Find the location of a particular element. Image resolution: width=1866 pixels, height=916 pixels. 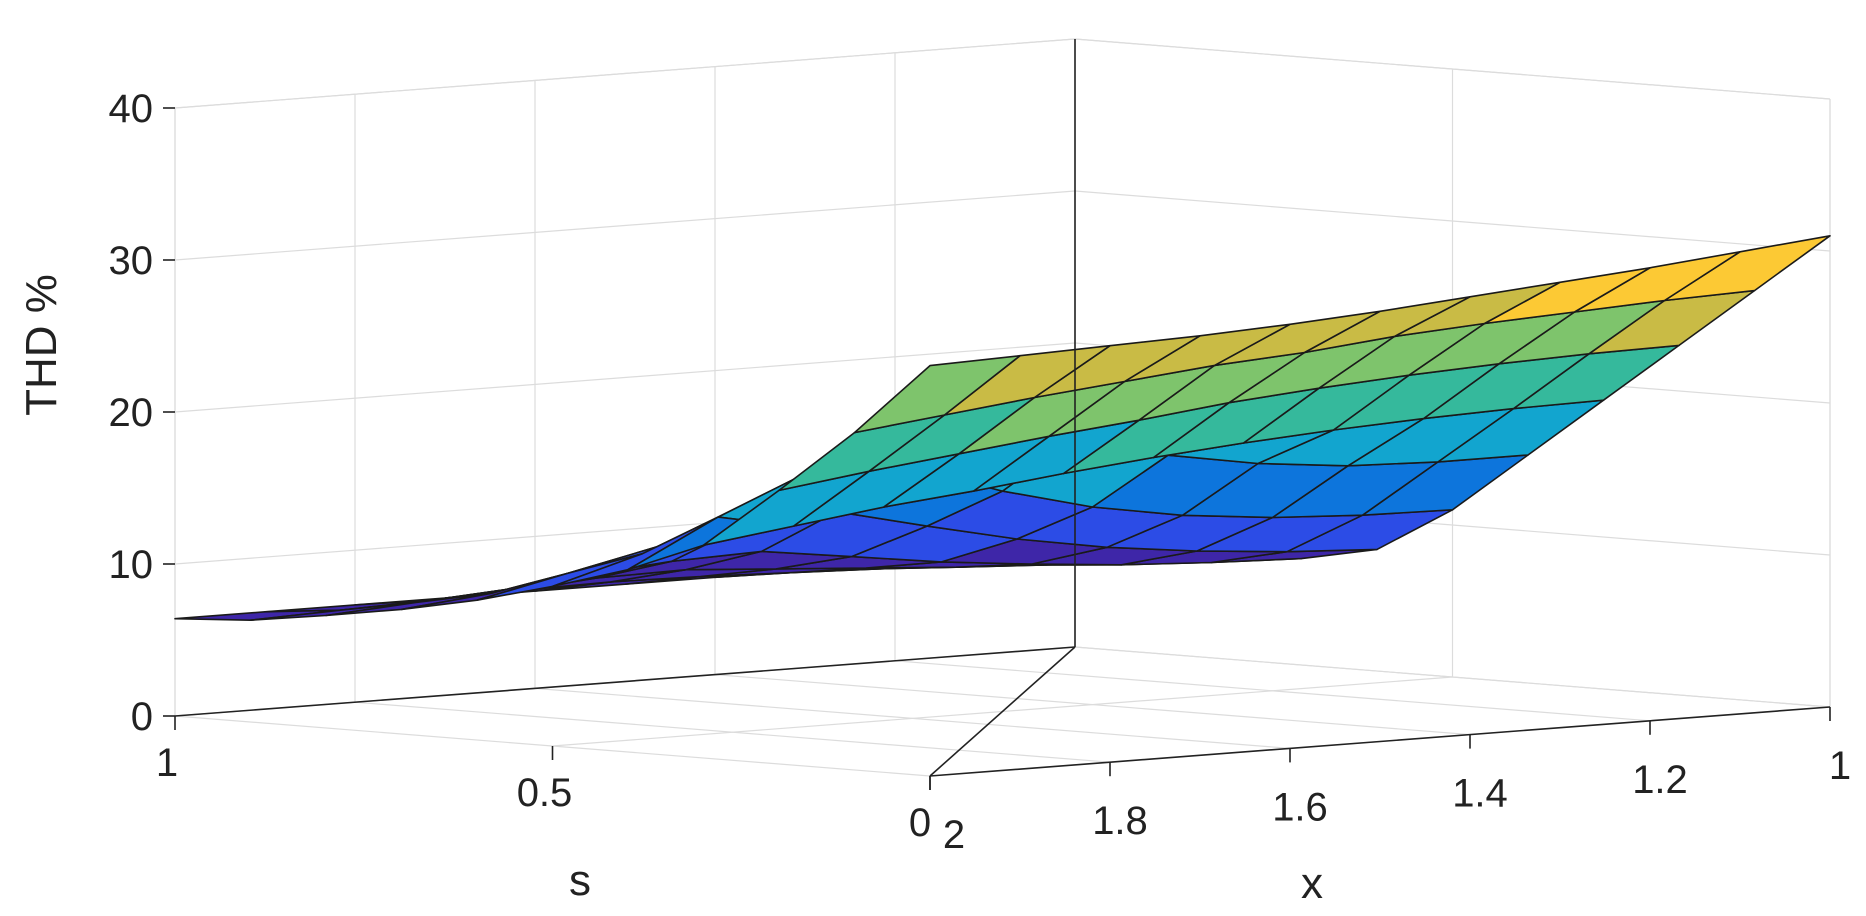

x-tick-label: 1.2 is located at coordinates (1660, 780).